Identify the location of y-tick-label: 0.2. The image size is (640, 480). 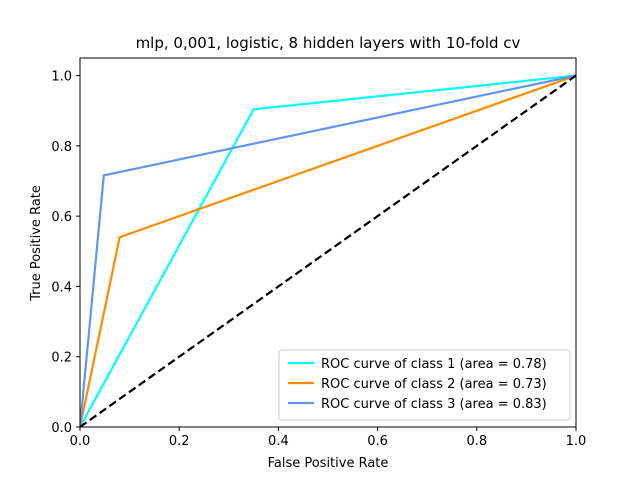
(61, 358).